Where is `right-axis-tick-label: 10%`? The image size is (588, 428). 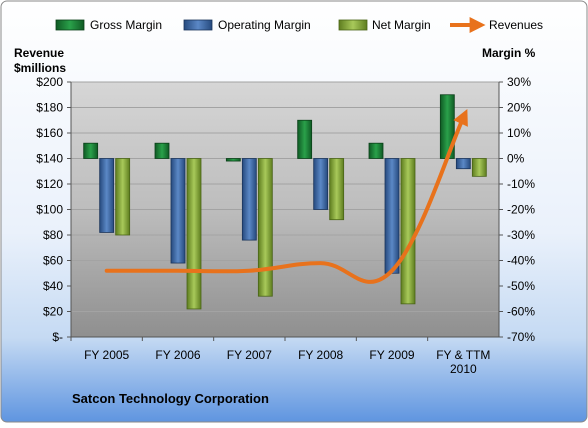 right-axis-tick-label: 10% is located at coordinates (519, 133).